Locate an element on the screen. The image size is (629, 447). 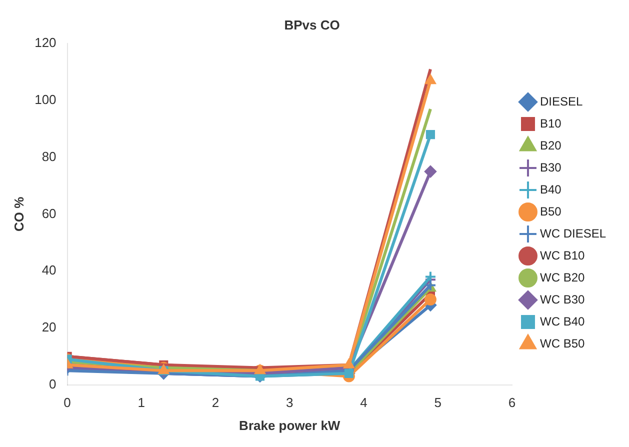
x-axis-title: Brake power kW is located at coordinates (290, 425).